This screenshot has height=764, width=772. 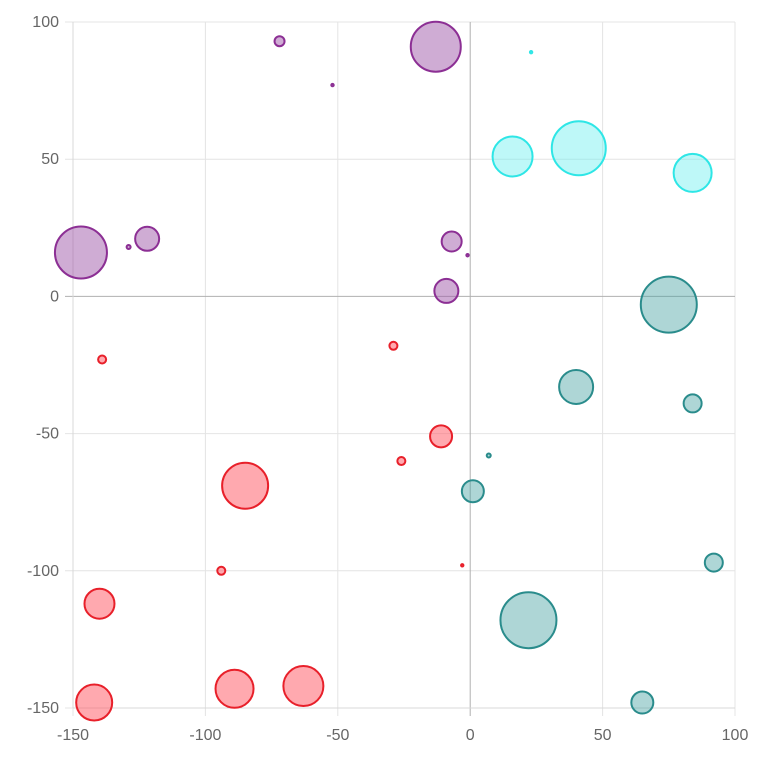 I want to click on y-tick-label: -100, so click(x=43, y=571).